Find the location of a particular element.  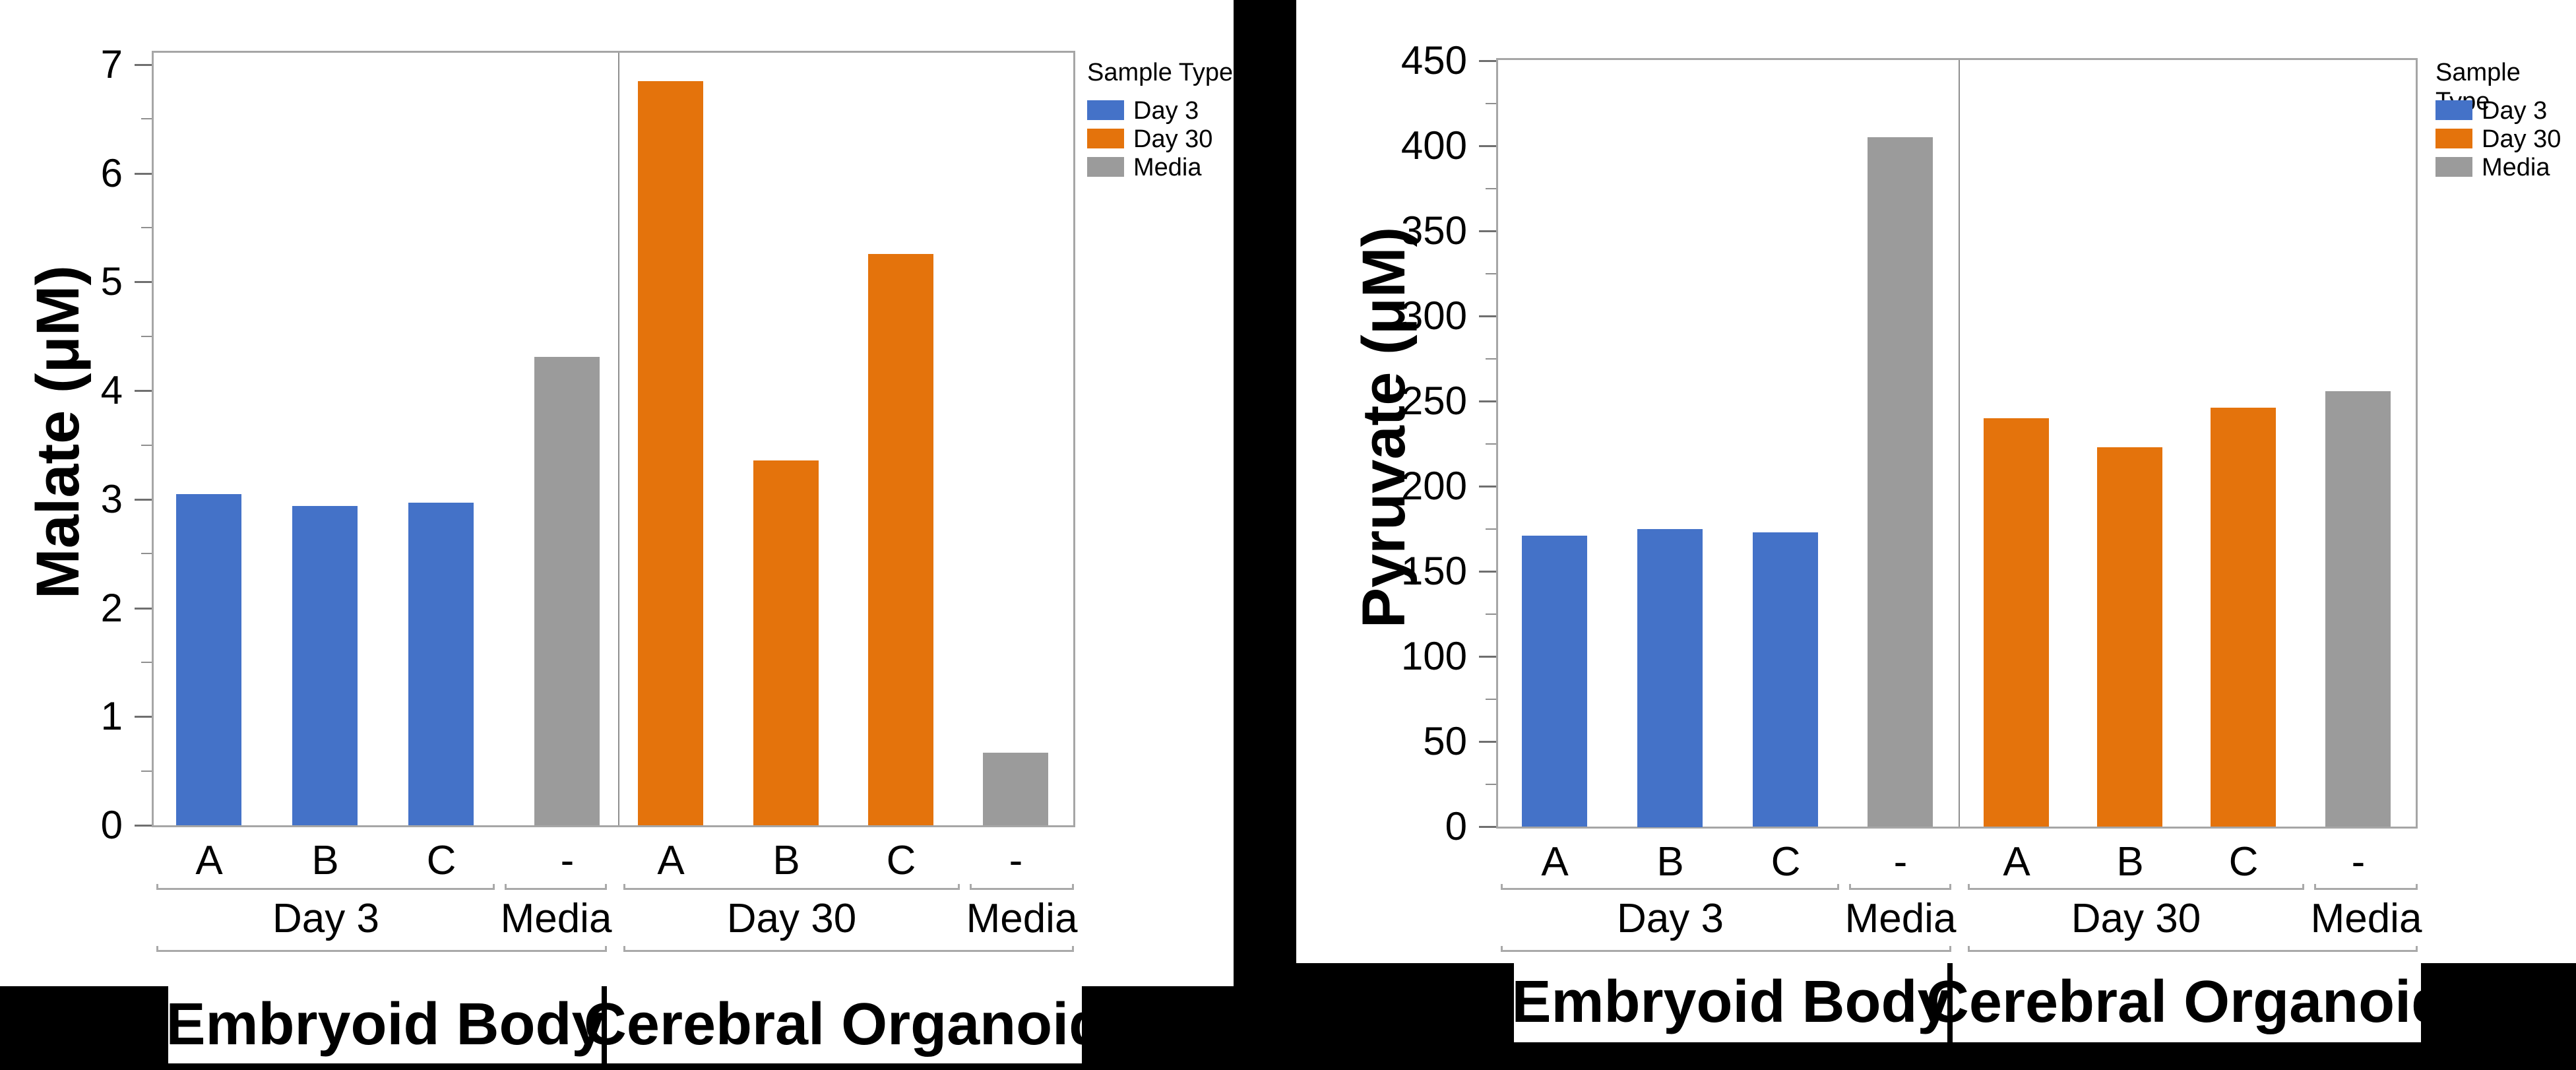

malate-y-tick-label: 0 is located at coordinates (111, 825).